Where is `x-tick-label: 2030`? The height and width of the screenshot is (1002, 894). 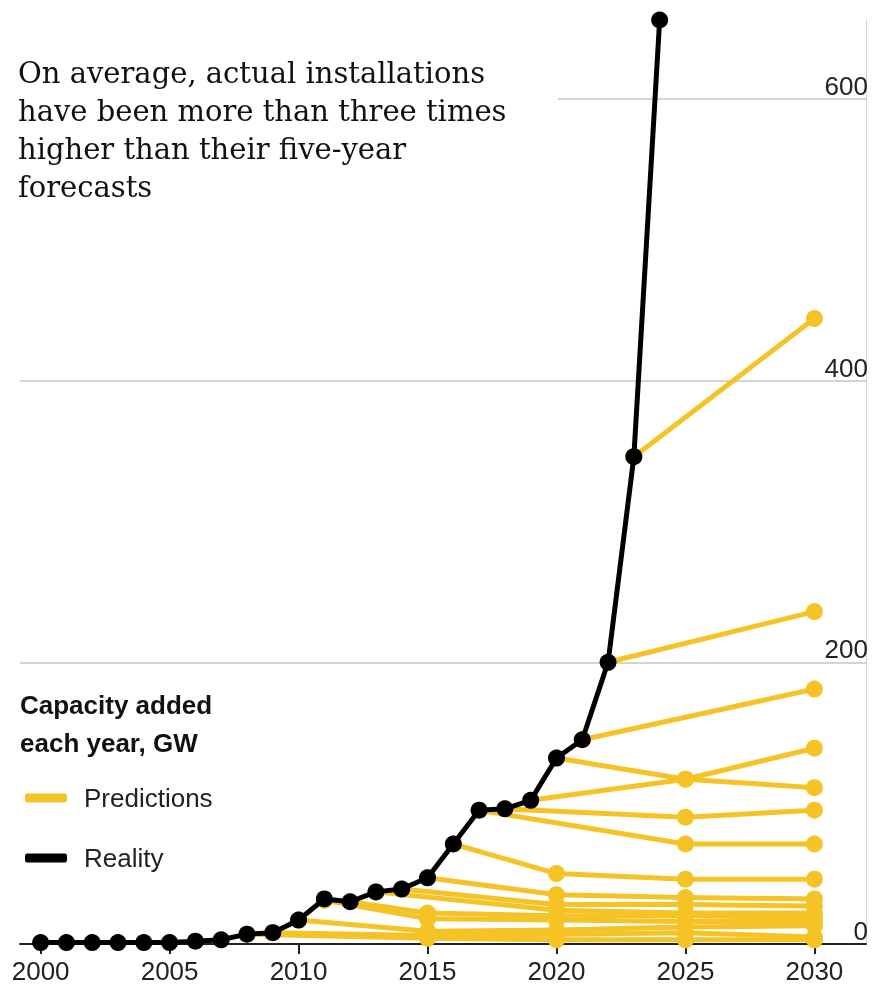 x-tick-label: 2030 is located at coordinates (814, 971).